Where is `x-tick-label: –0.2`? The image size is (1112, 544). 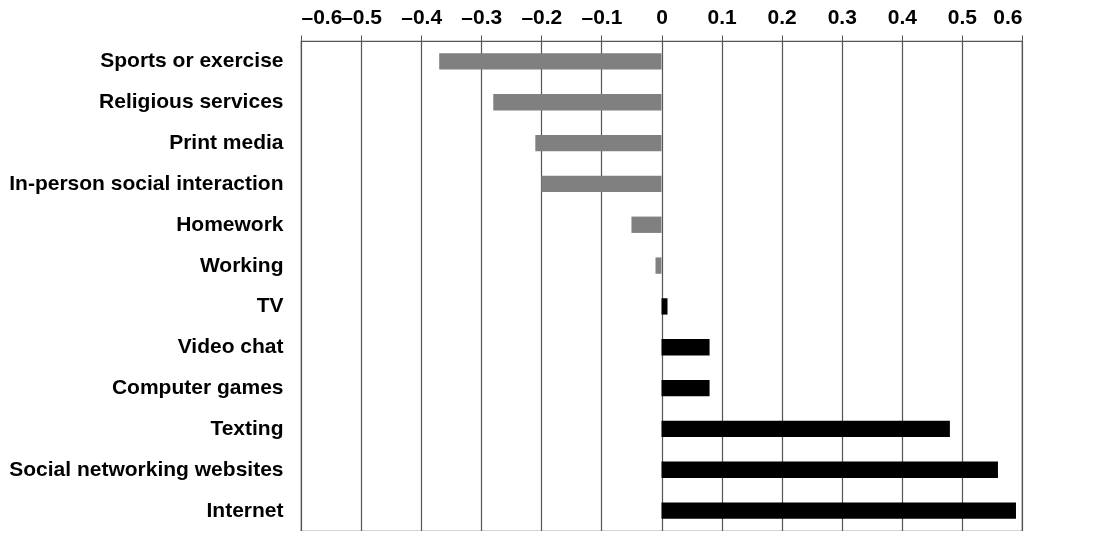 x-tick-label: –0.2 is located at coordinates (542, 16).